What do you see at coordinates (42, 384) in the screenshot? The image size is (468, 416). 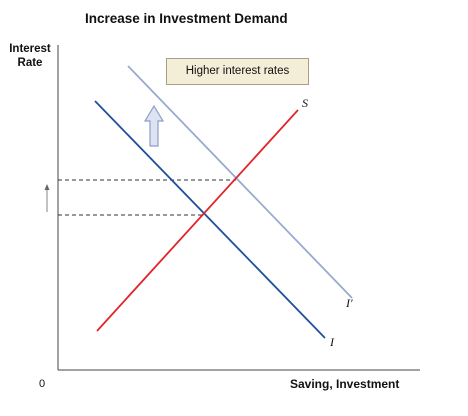 I see `origin-label: 0` at bounding box center [42, 384].